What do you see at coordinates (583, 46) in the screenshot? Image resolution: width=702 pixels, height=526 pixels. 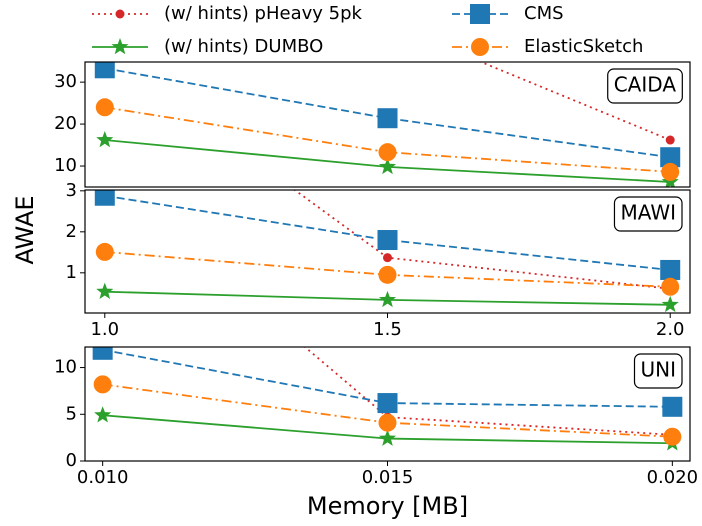 I see `legend-label: ElasticSketch` at bounding box center [583, 46].